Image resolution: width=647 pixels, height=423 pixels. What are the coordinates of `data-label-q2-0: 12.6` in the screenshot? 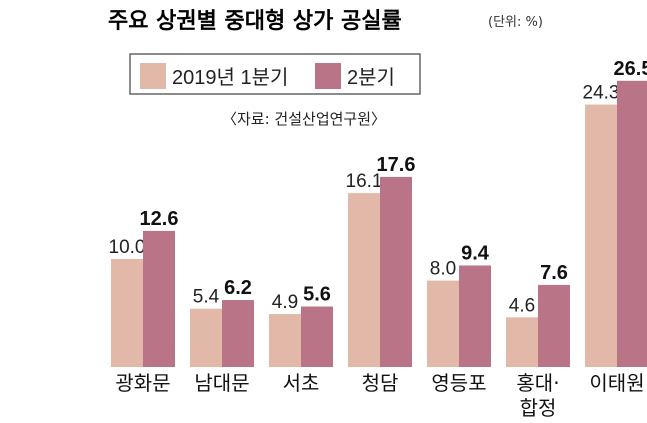 It's located at (159, 219).